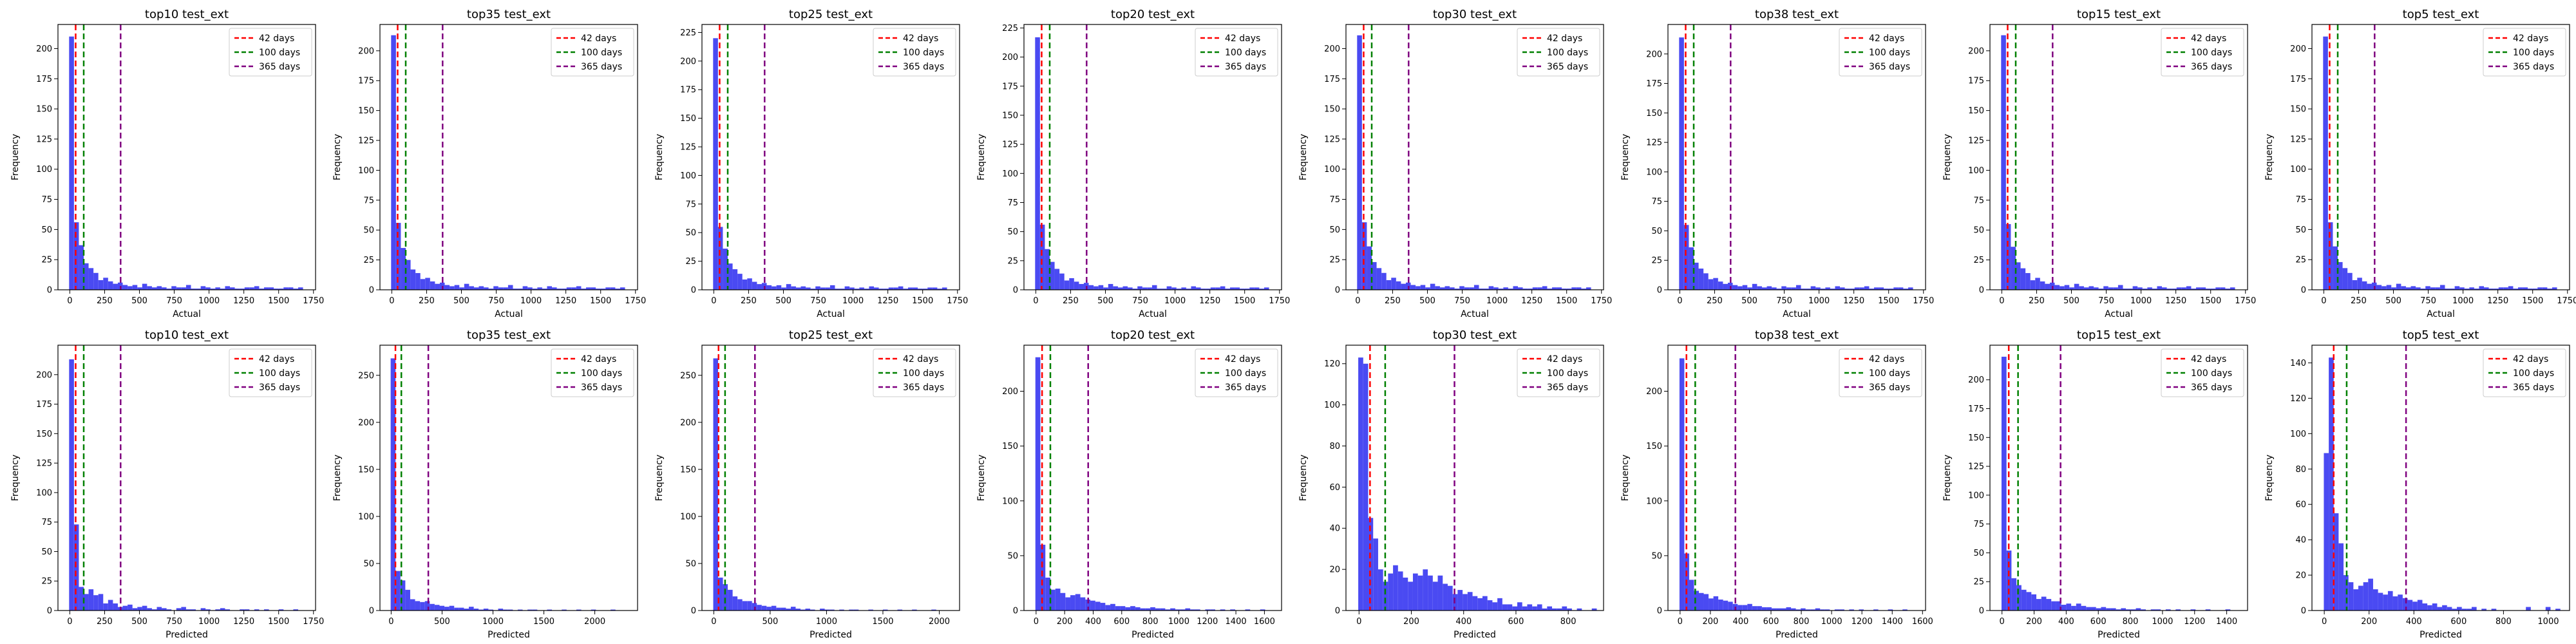 Image resolution: width=2576 pixels, height=644 pixels. Describe the element at coordinates (1832, 622) in the screenshot. I see `x-tick-label: 1000` at that location.